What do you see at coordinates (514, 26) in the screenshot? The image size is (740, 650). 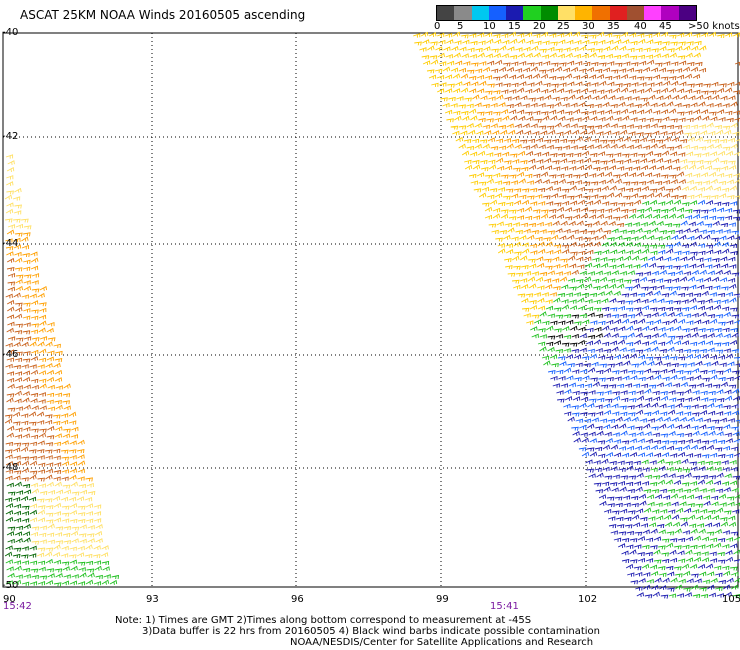 I see `colorbar-label: 15` at bounding box center [514, 26].